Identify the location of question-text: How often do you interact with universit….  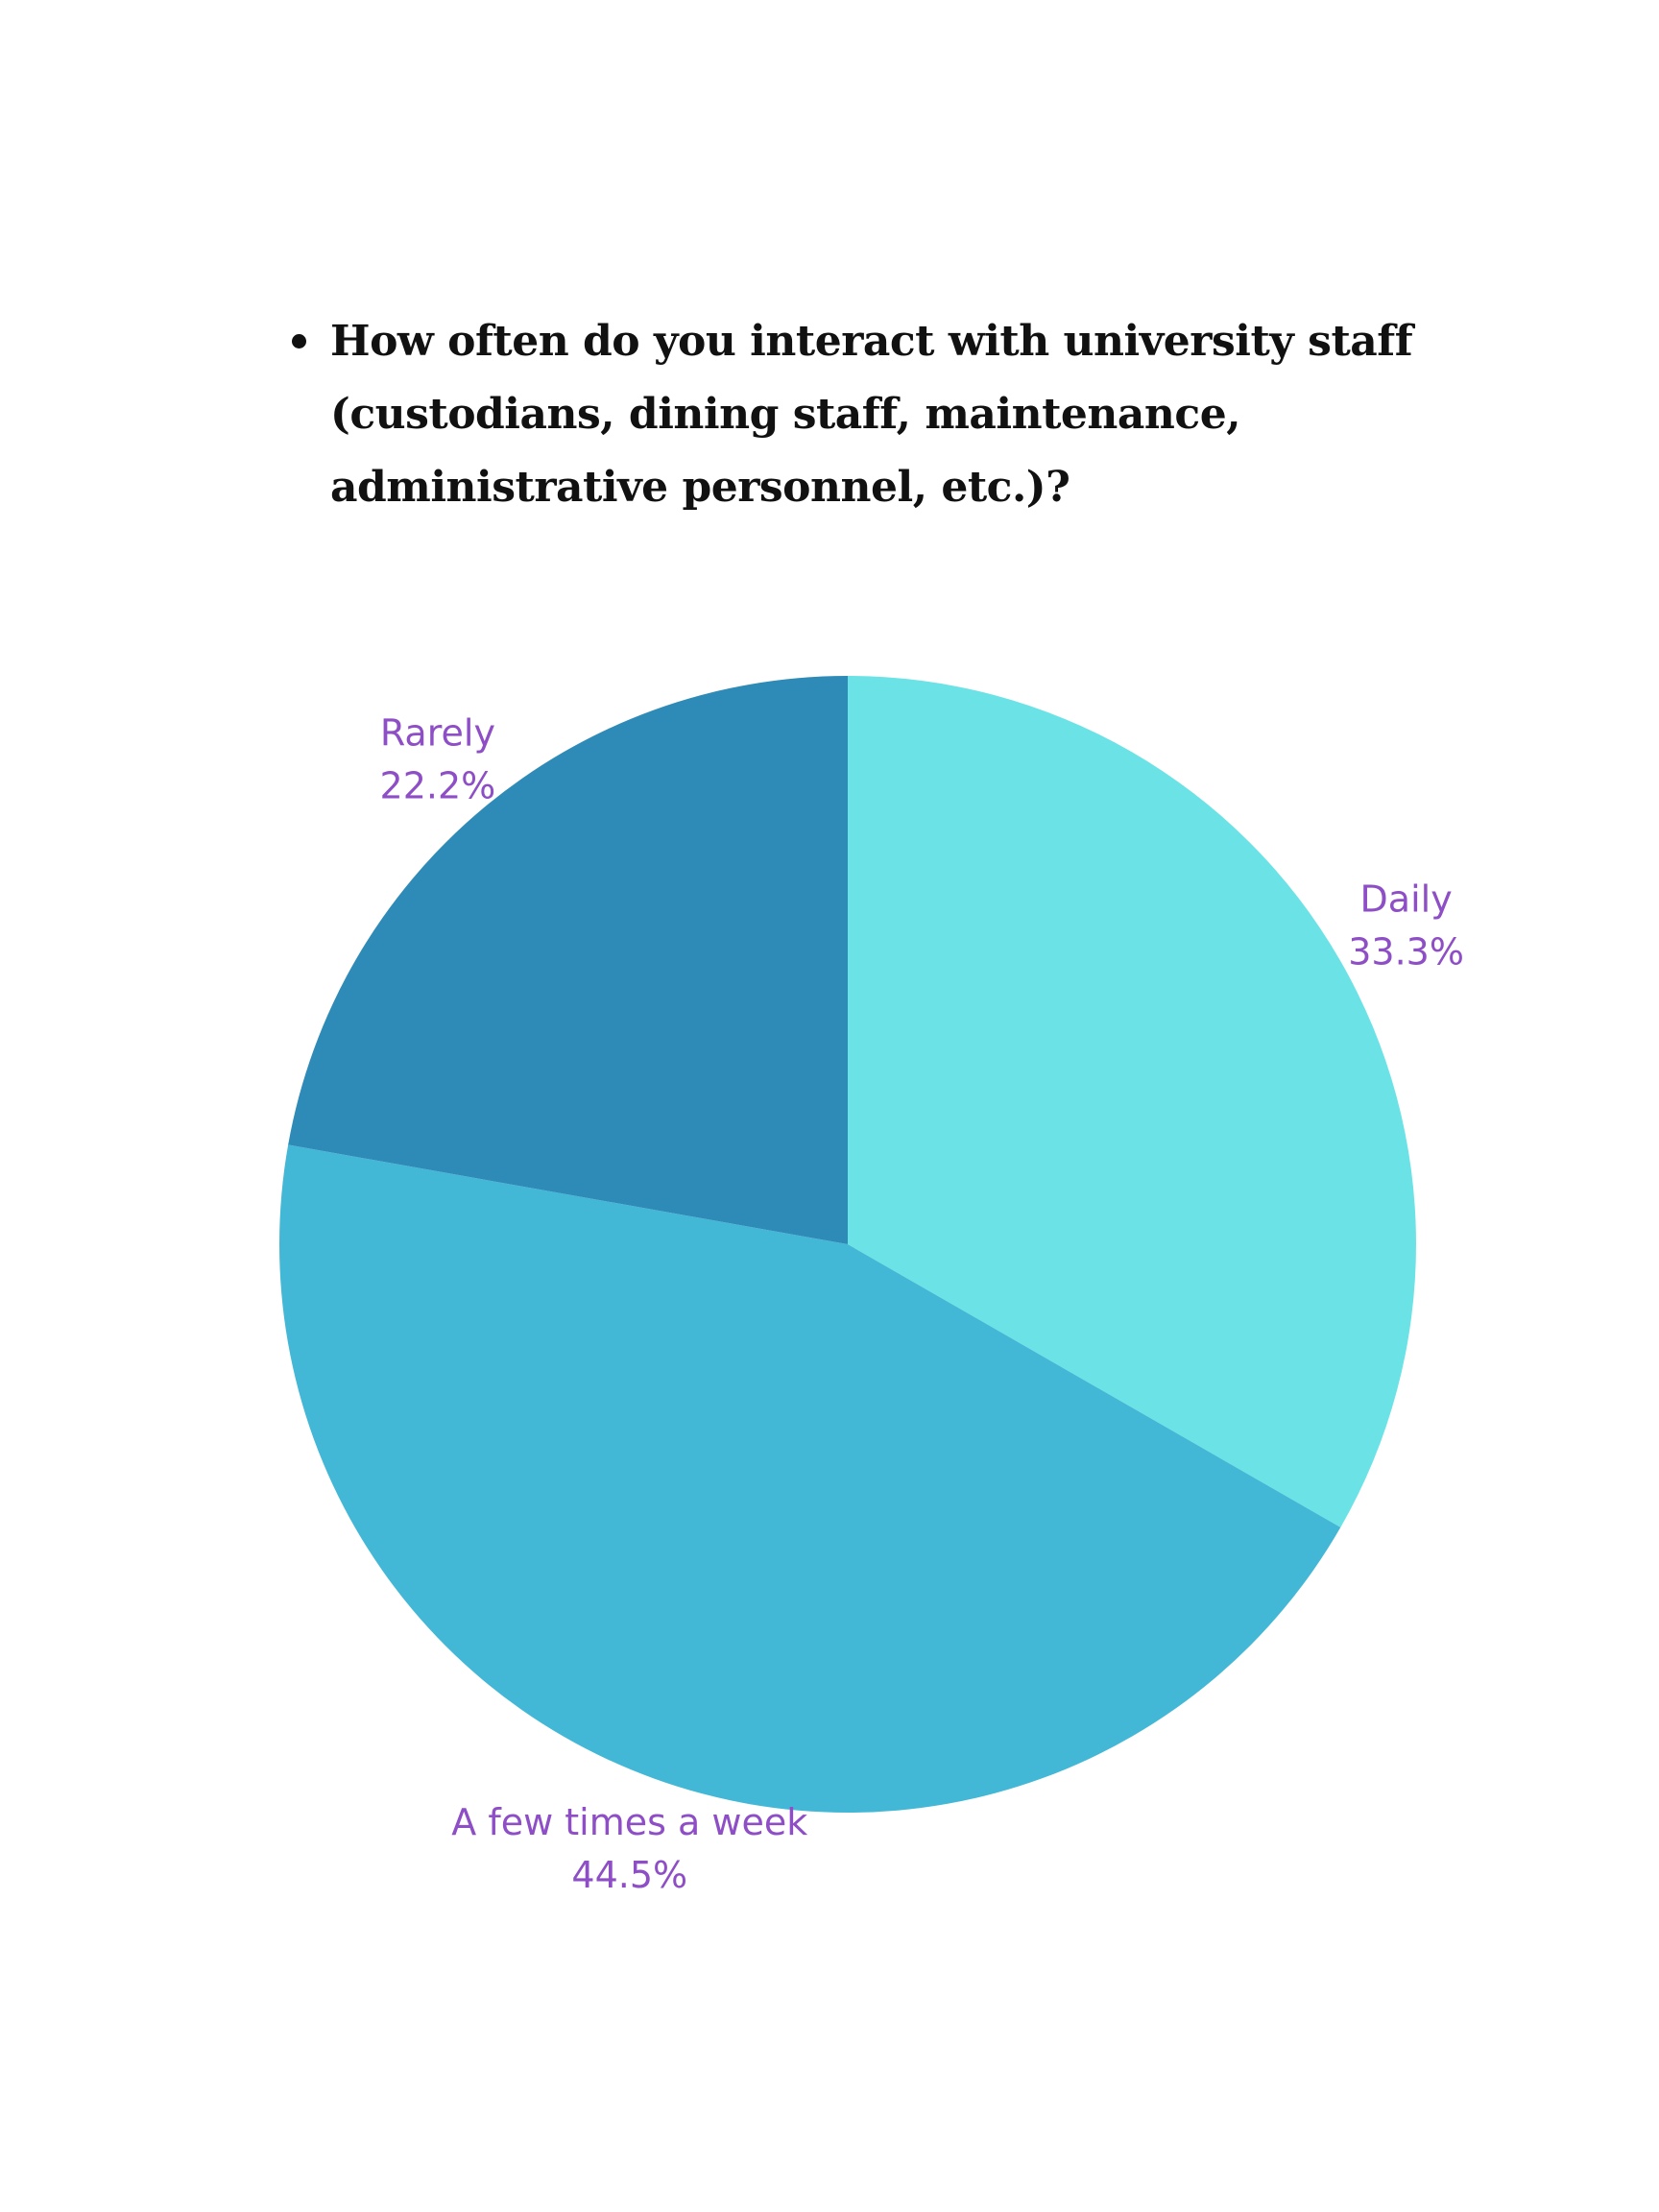
(871, 414).